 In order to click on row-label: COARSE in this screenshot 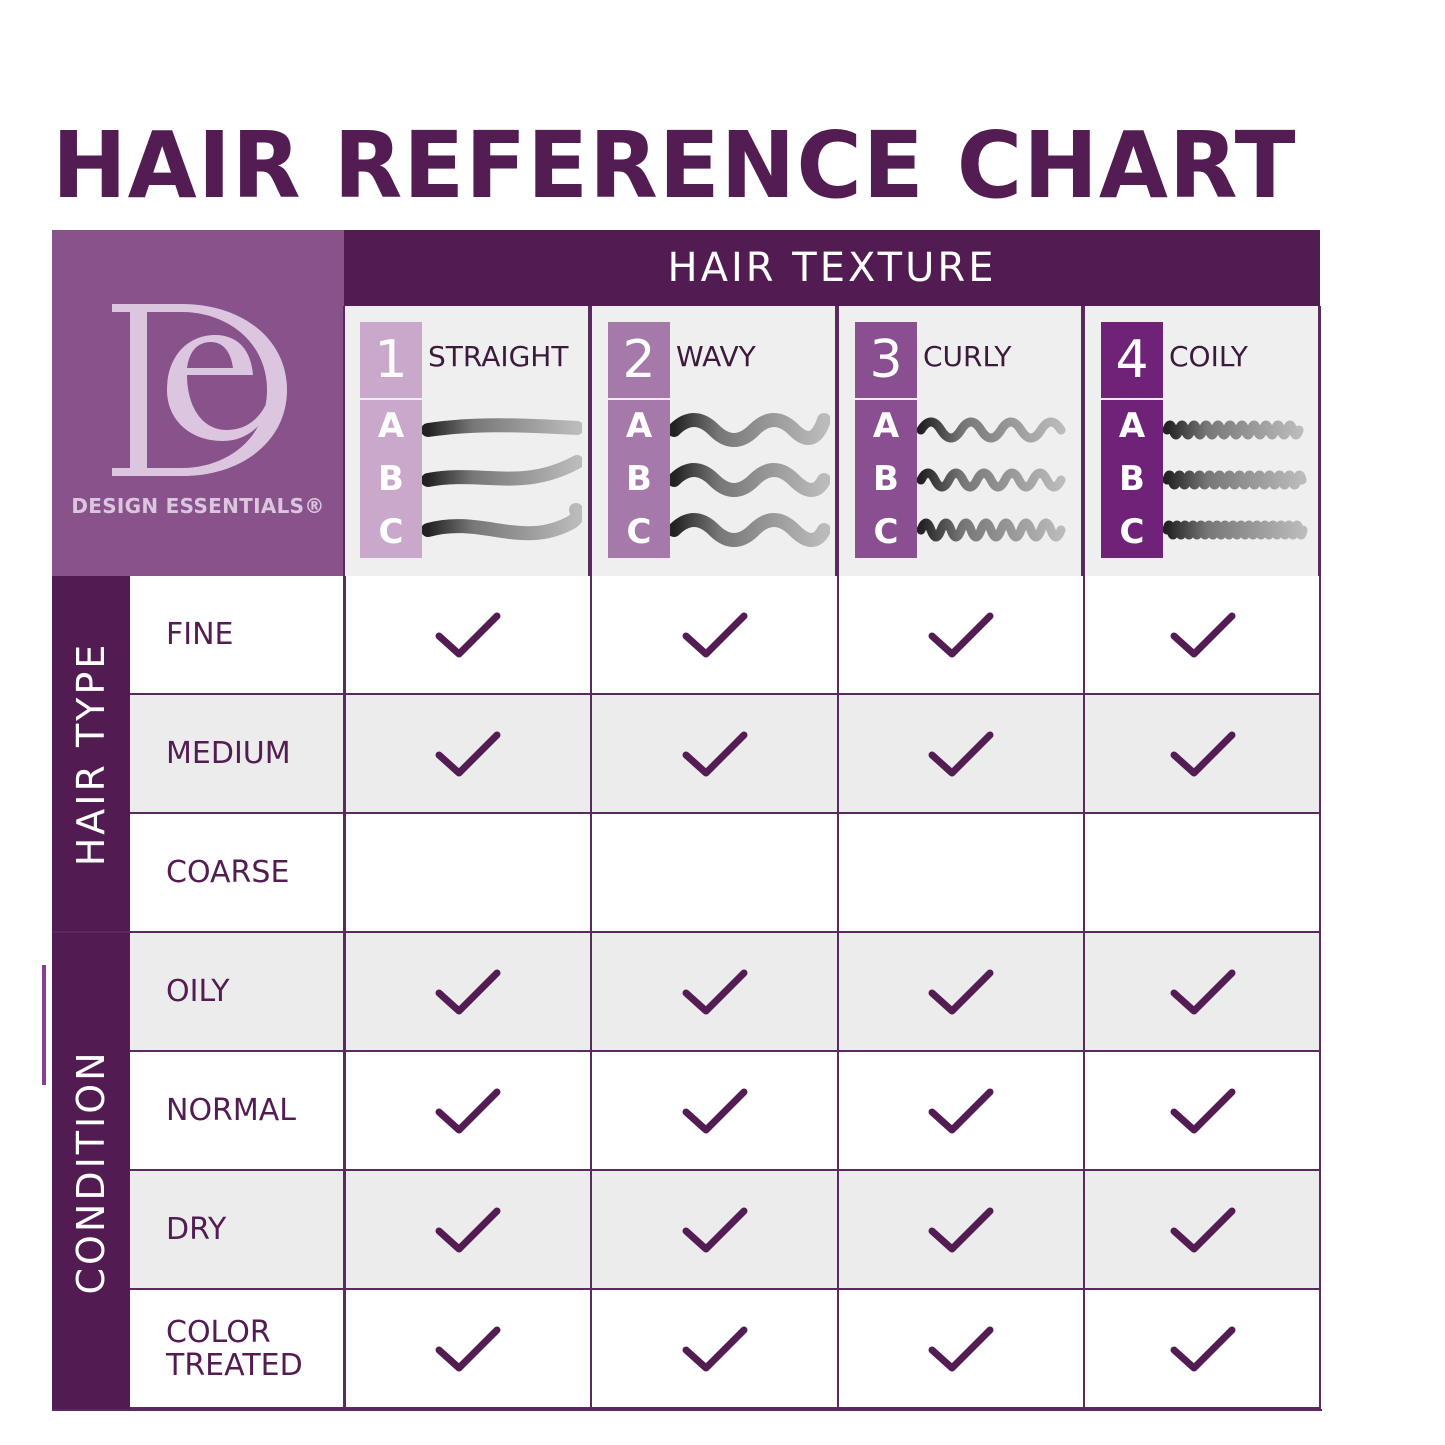, I will do `click(228, 872)`.